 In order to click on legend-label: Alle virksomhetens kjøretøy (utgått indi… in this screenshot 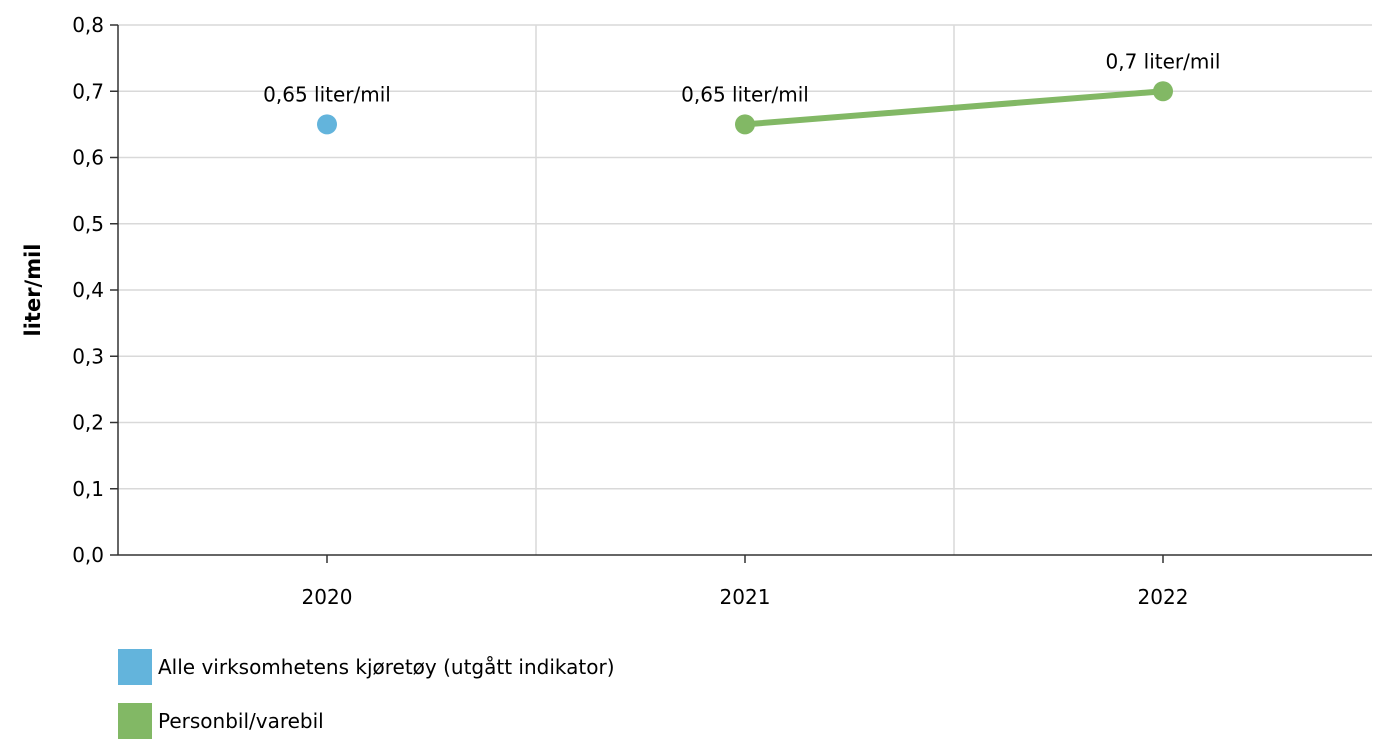, I will do `click(386, 667)`.